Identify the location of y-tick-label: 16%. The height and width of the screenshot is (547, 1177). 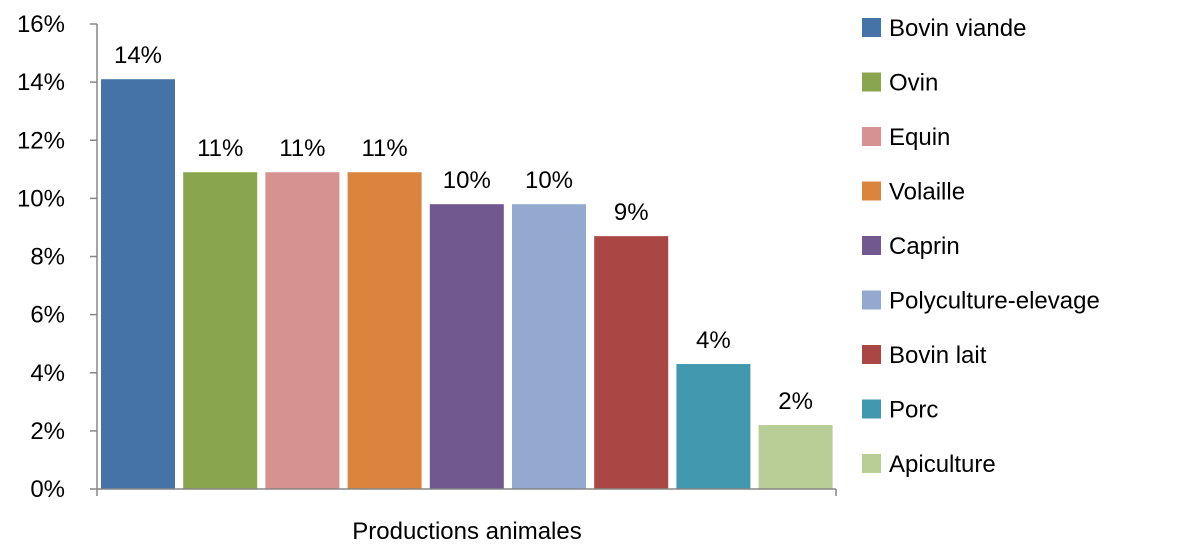
(41, 24).